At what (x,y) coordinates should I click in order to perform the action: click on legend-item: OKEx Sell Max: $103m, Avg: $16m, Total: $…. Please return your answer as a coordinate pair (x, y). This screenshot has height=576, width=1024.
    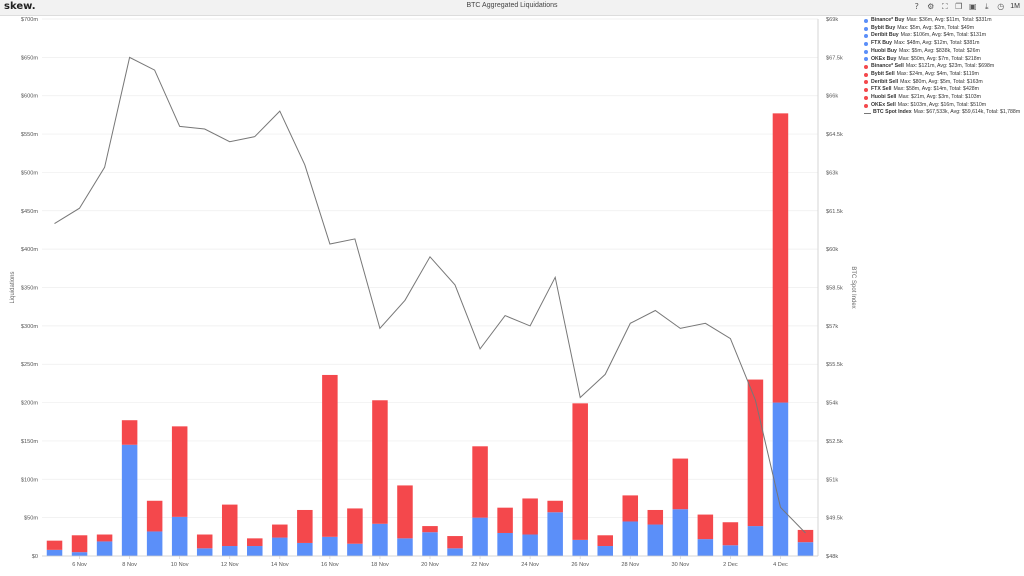
    Looking at the image, I should click on (943, 106).